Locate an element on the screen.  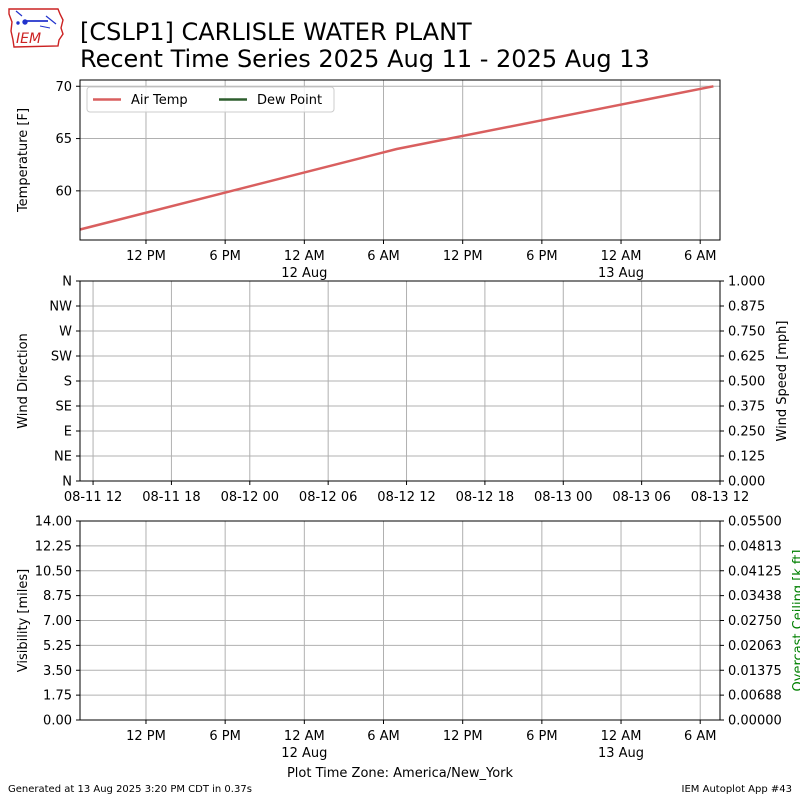
y-axis-label: Wind Direction is located at coordinates (23, 381).